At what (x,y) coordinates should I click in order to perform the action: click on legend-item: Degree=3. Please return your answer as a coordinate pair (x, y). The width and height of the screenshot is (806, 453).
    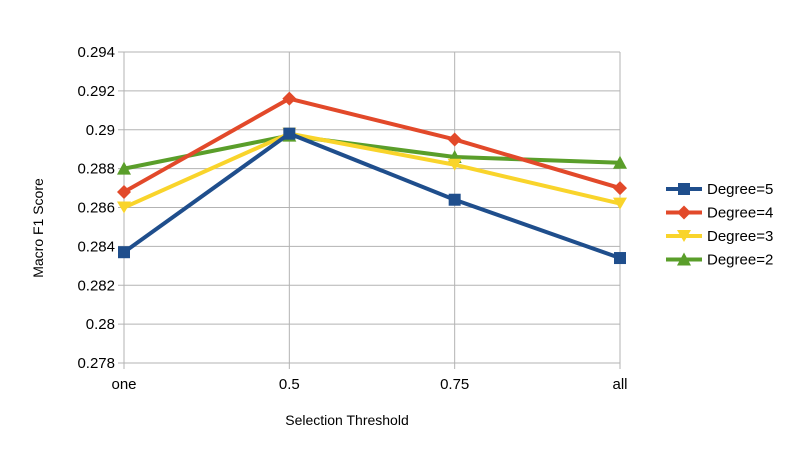
    Looking at the image, I should click on (719, 236).